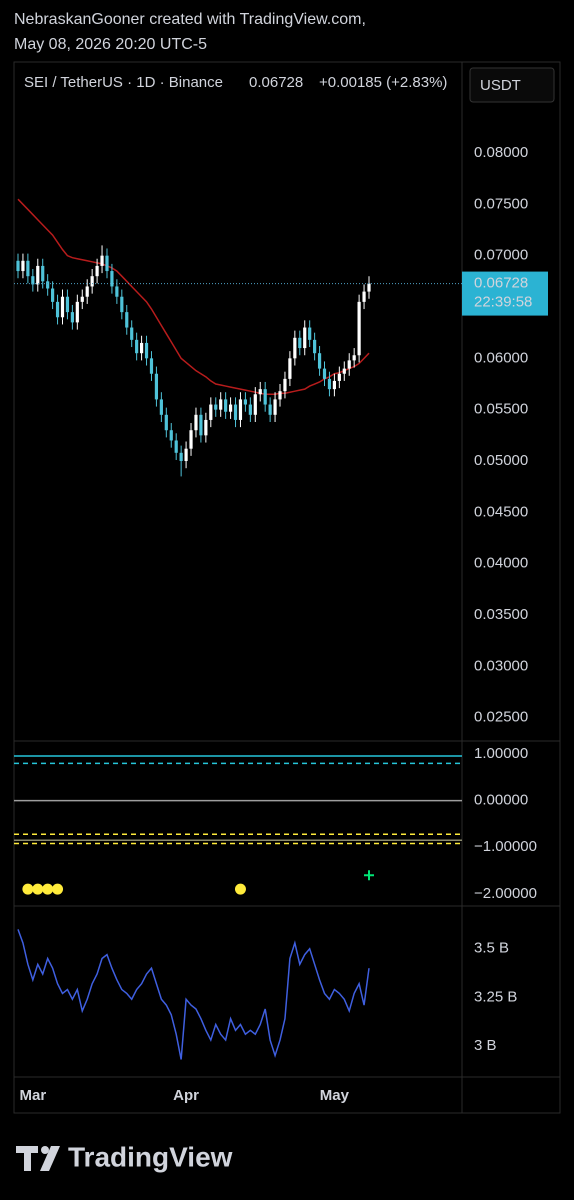 Image resolution: width=574 pixels, height=1200 pixels. What do you see at coordinates (276, 82) in the screenshot?
I see `legend-price: 0.06728` at bounding box center [276, 82].